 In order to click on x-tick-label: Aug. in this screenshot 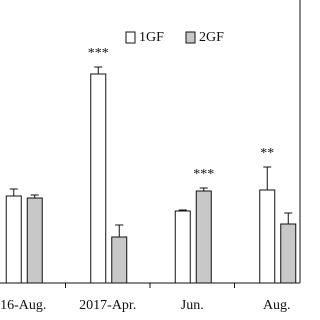, I will do `click(277, 305)`.